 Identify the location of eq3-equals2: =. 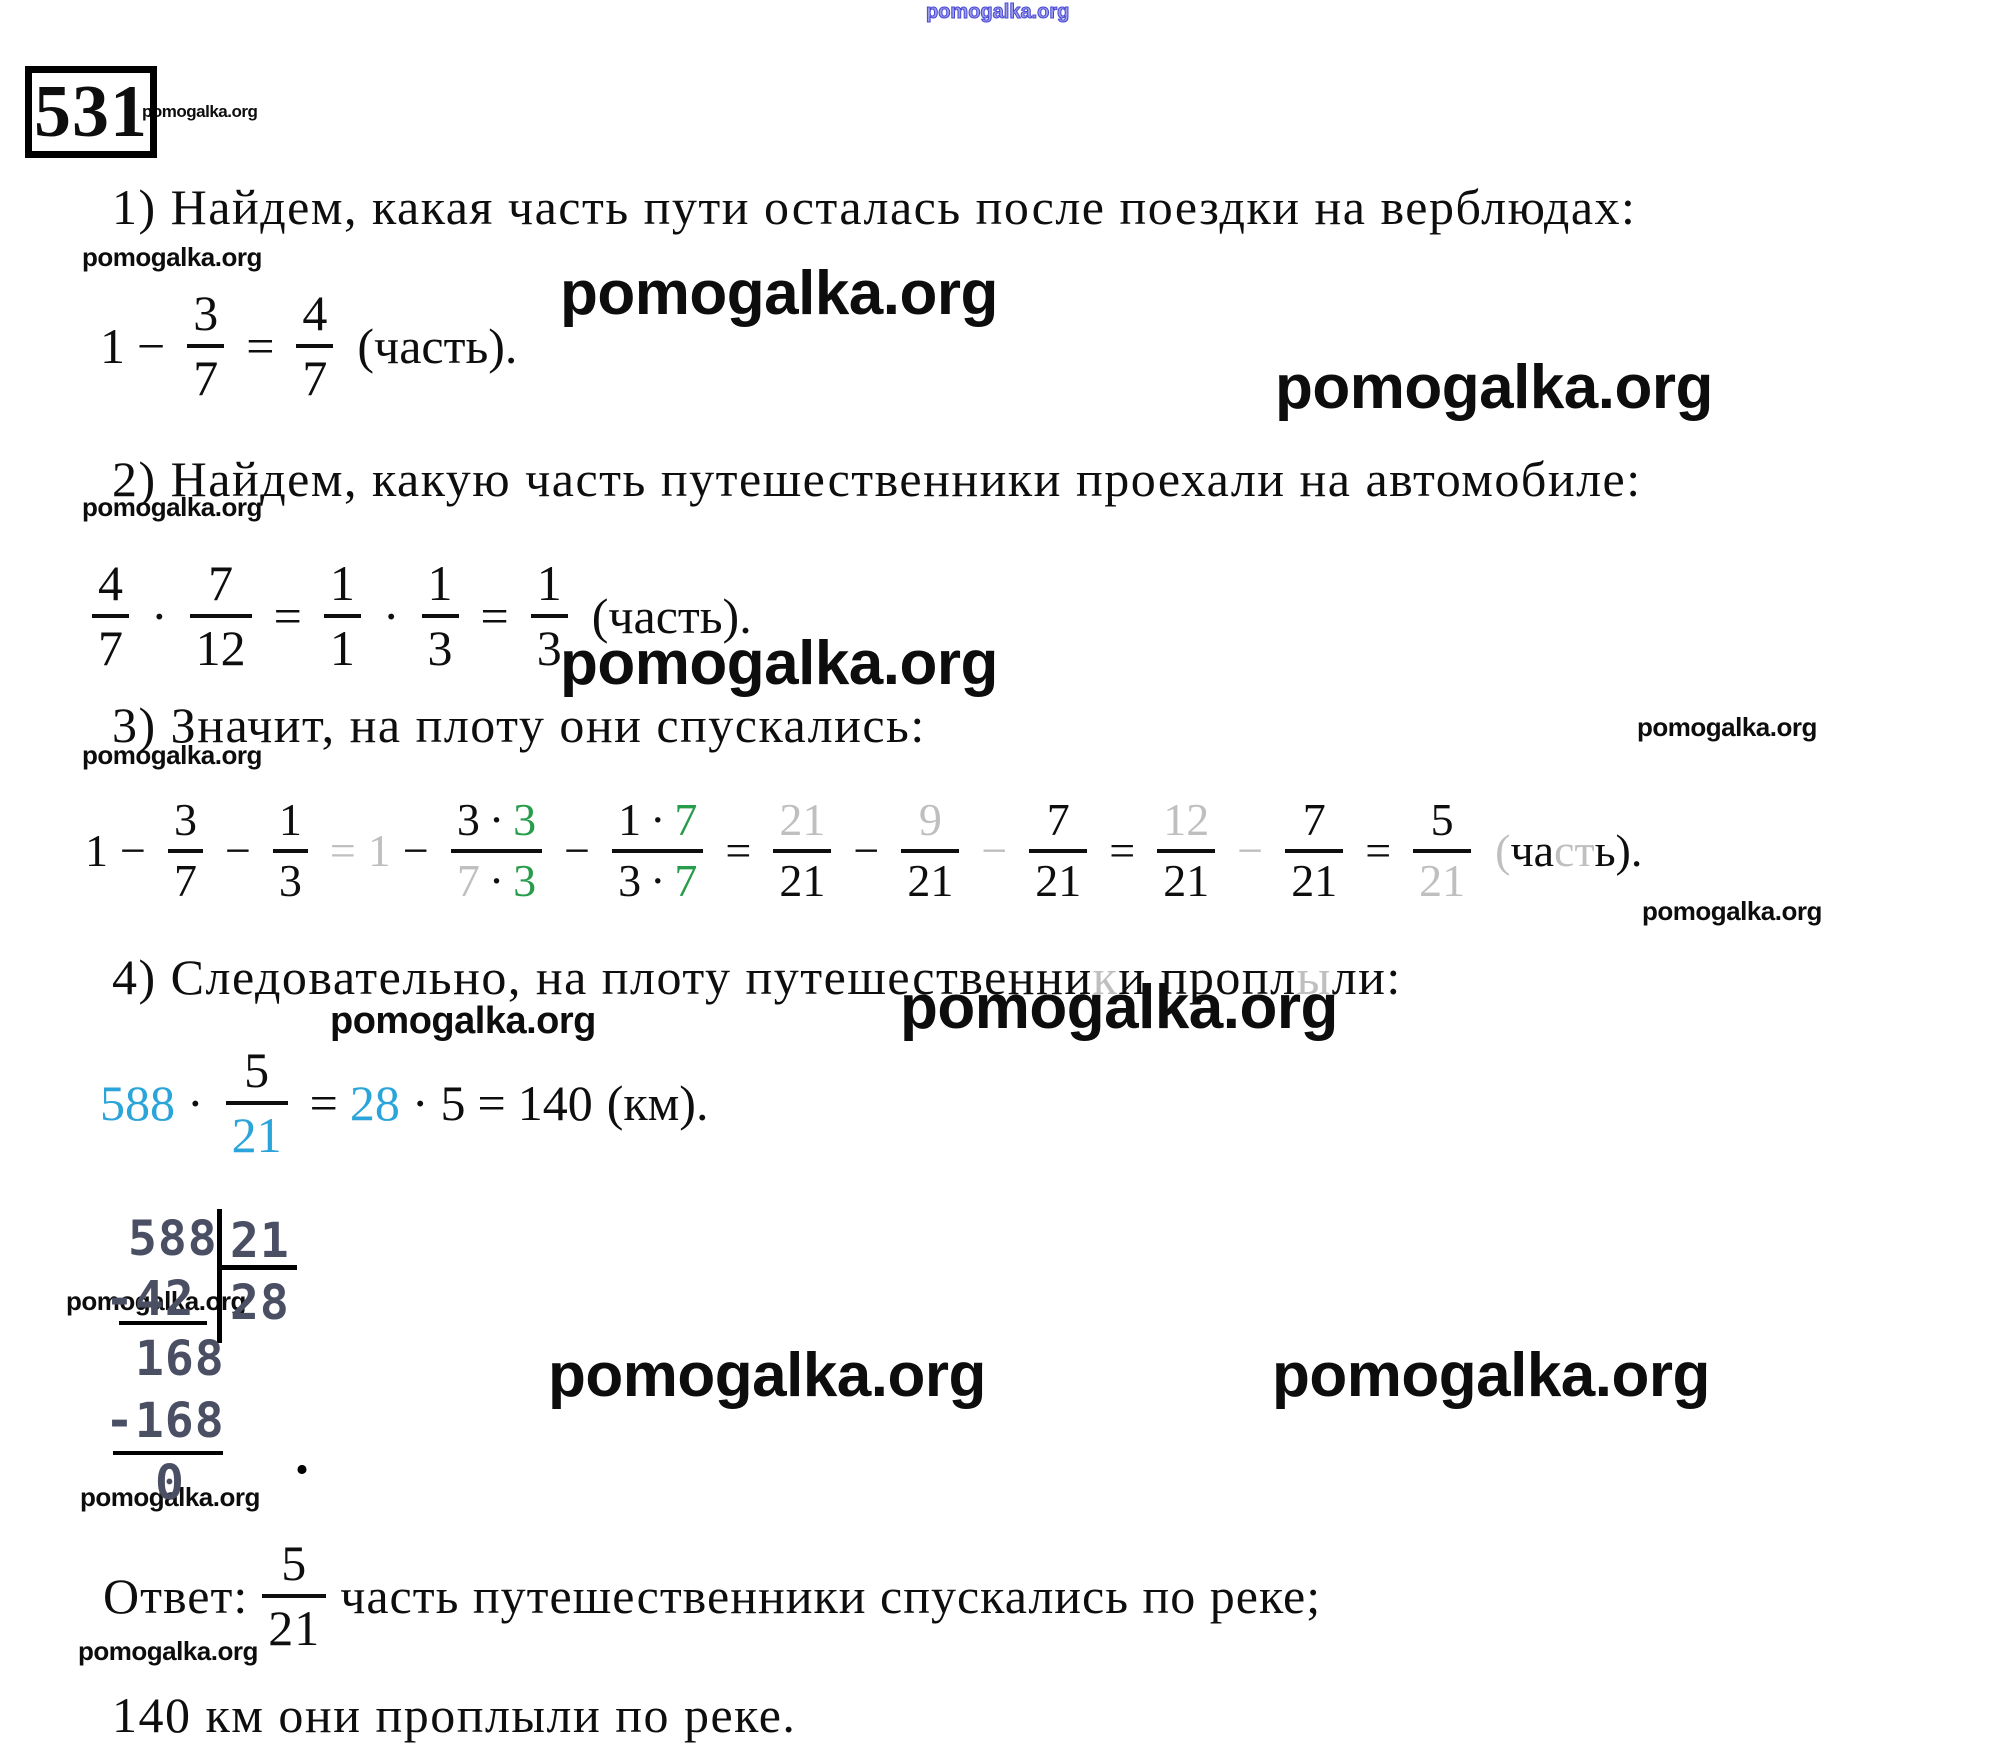
(738, 851).